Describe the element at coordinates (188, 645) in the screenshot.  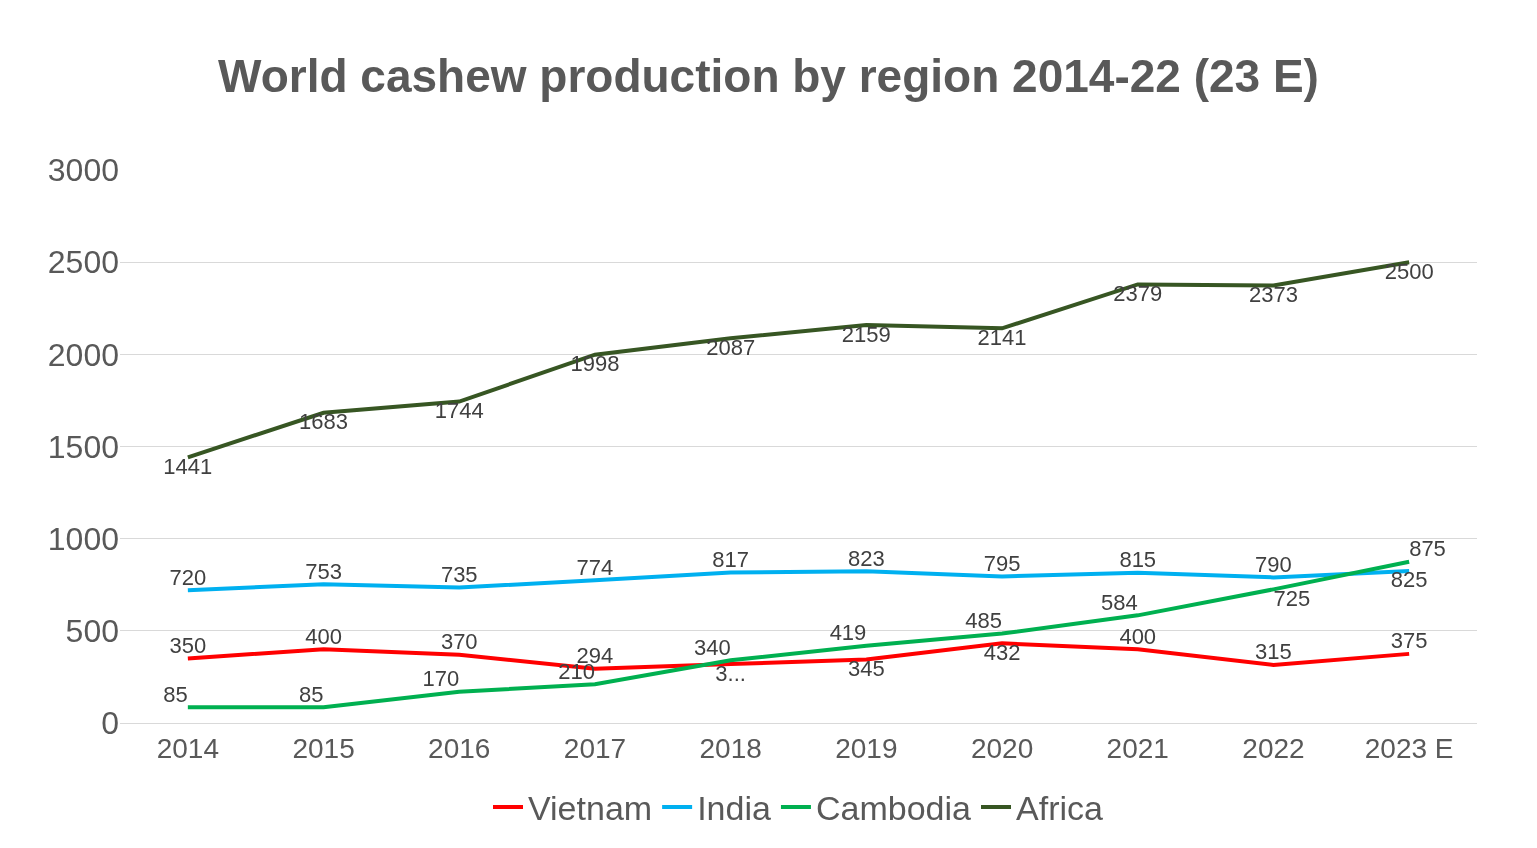
I see `data-label: 350` at that location.